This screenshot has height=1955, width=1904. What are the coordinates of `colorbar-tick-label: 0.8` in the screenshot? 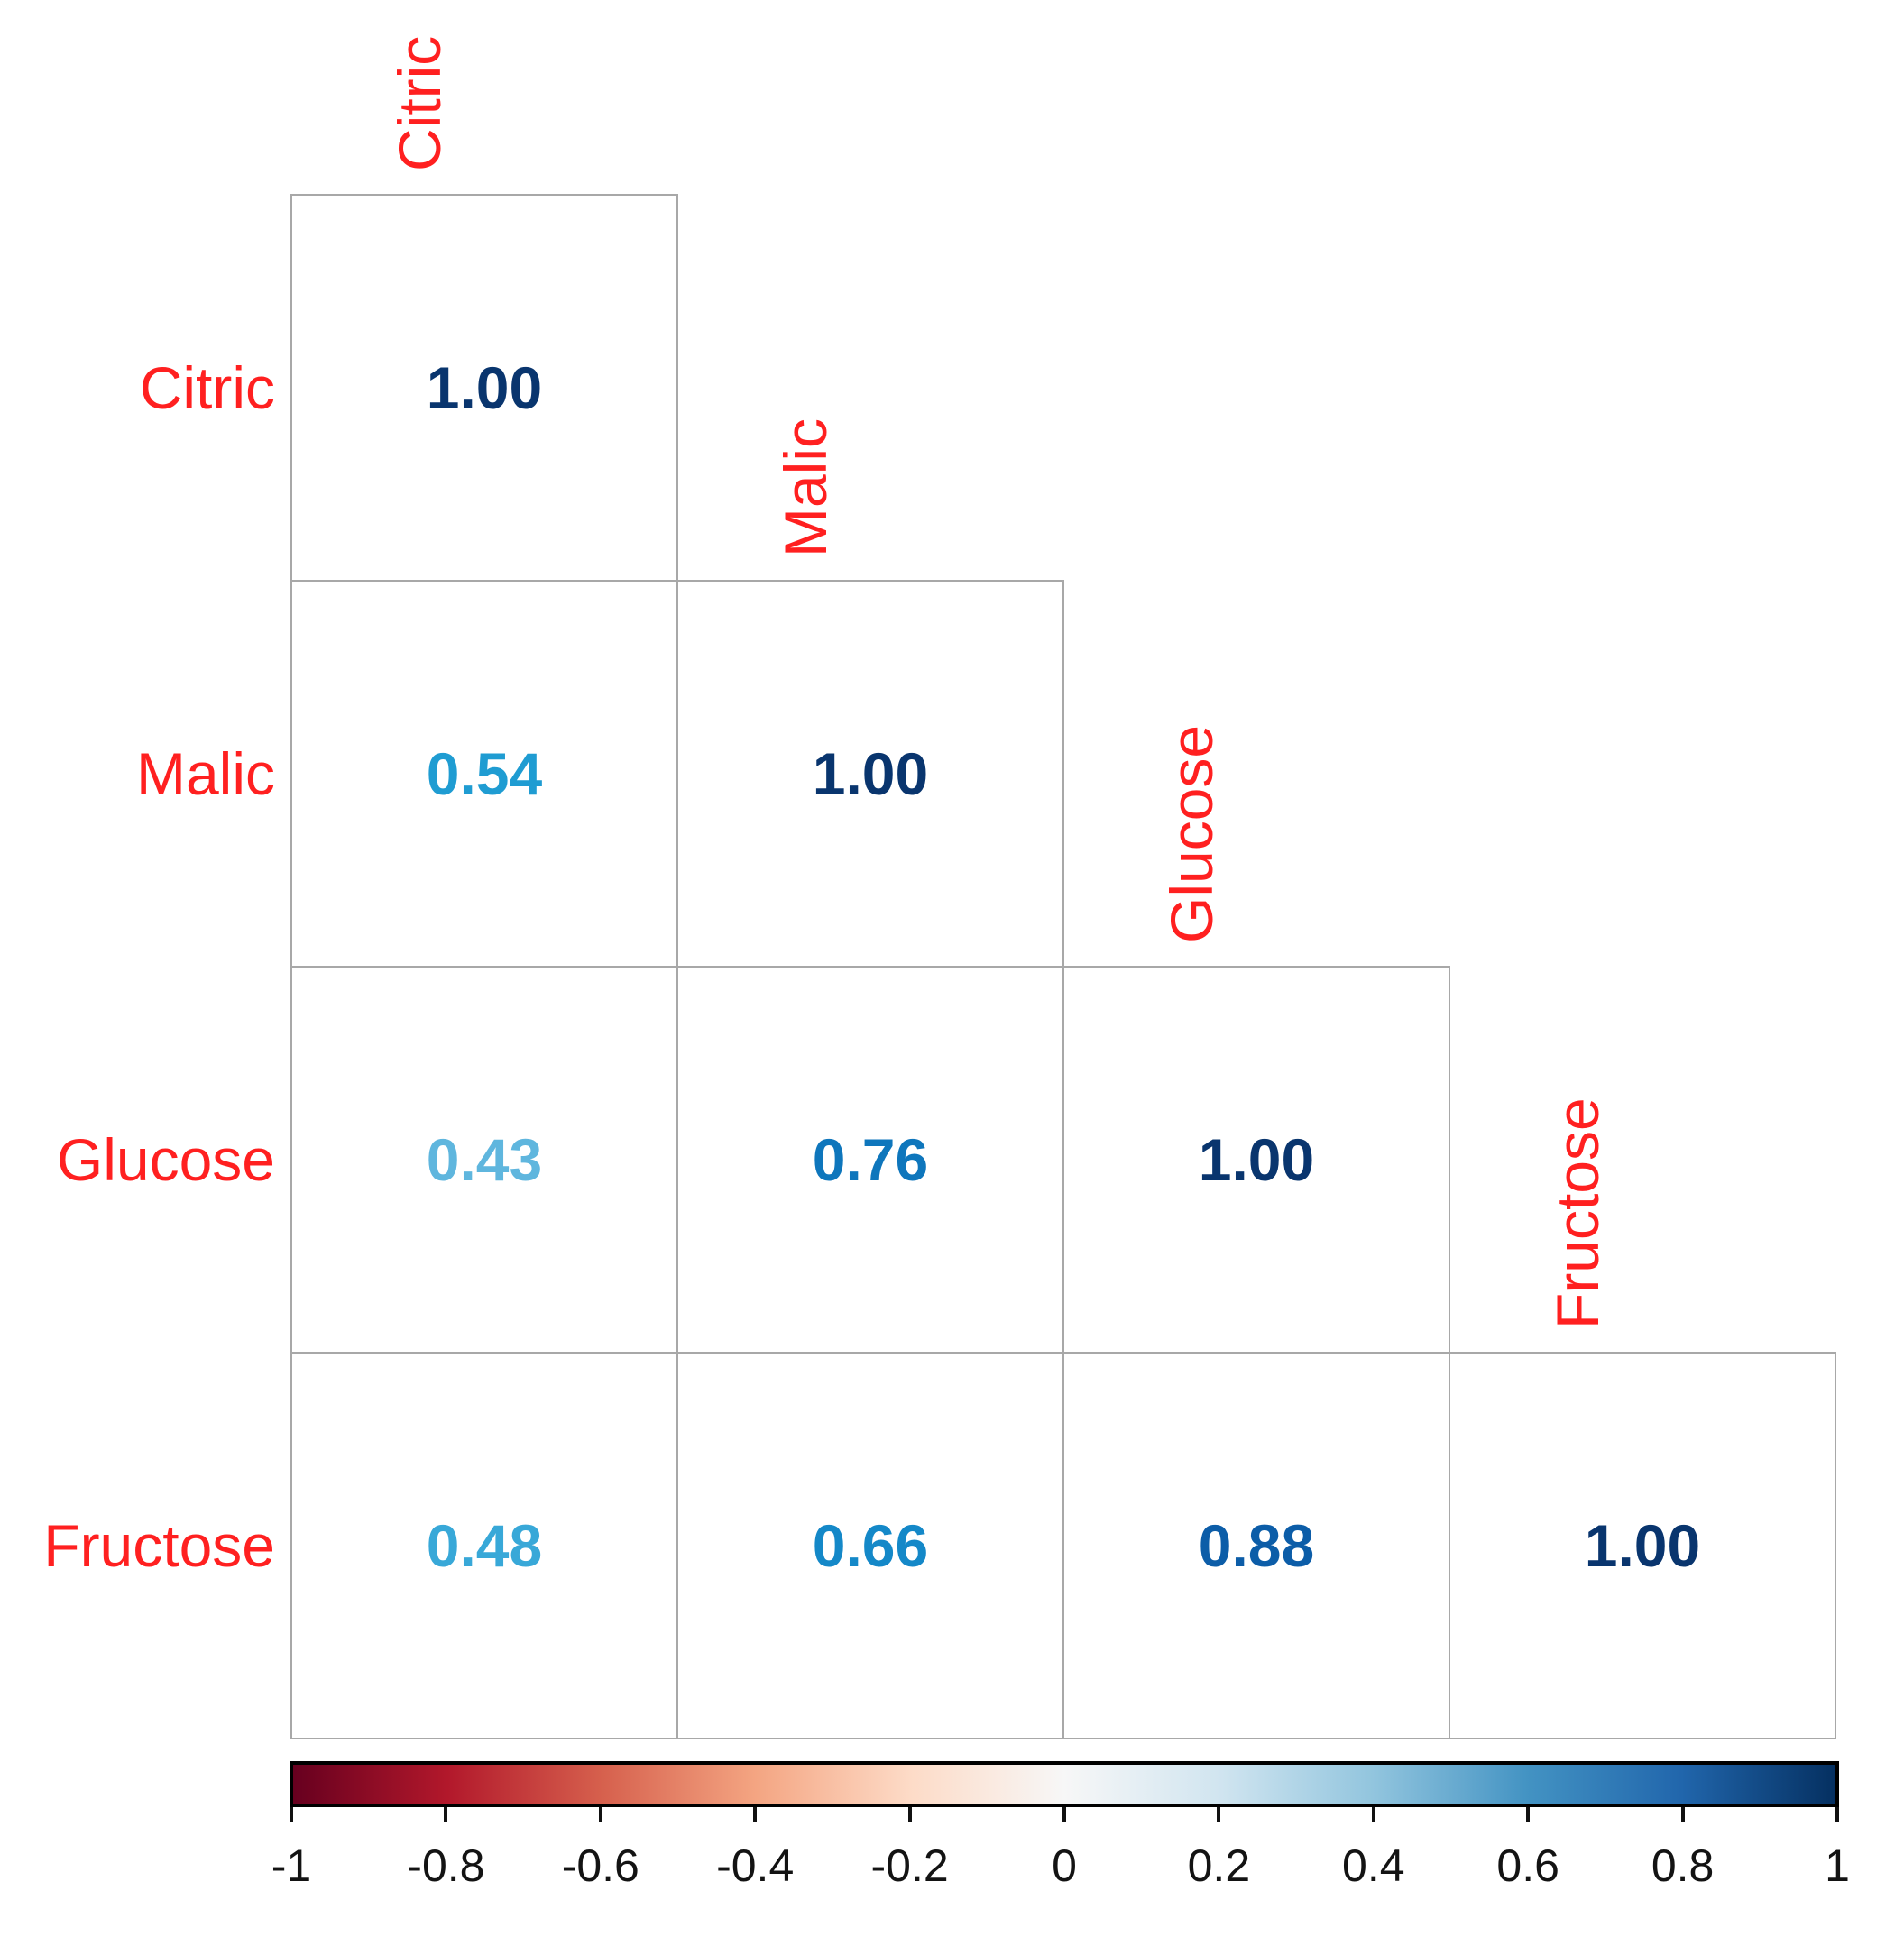 It's located at (1683, 1865).